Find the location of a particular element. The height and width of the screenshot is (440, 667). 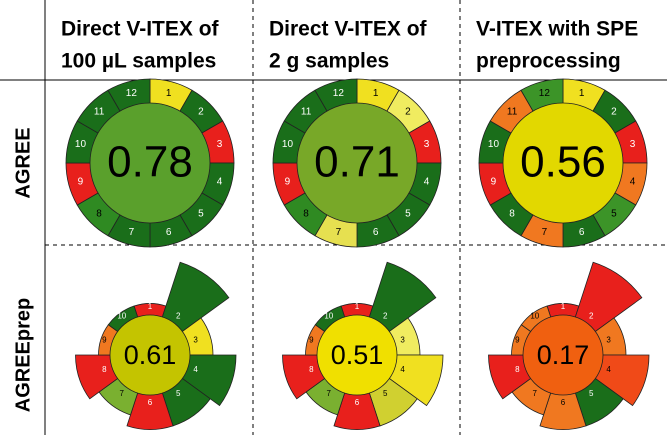

pictogram: 1 2 3 4 5 6 7 8 9 10 0.17 is located at coordinates (569, 345).